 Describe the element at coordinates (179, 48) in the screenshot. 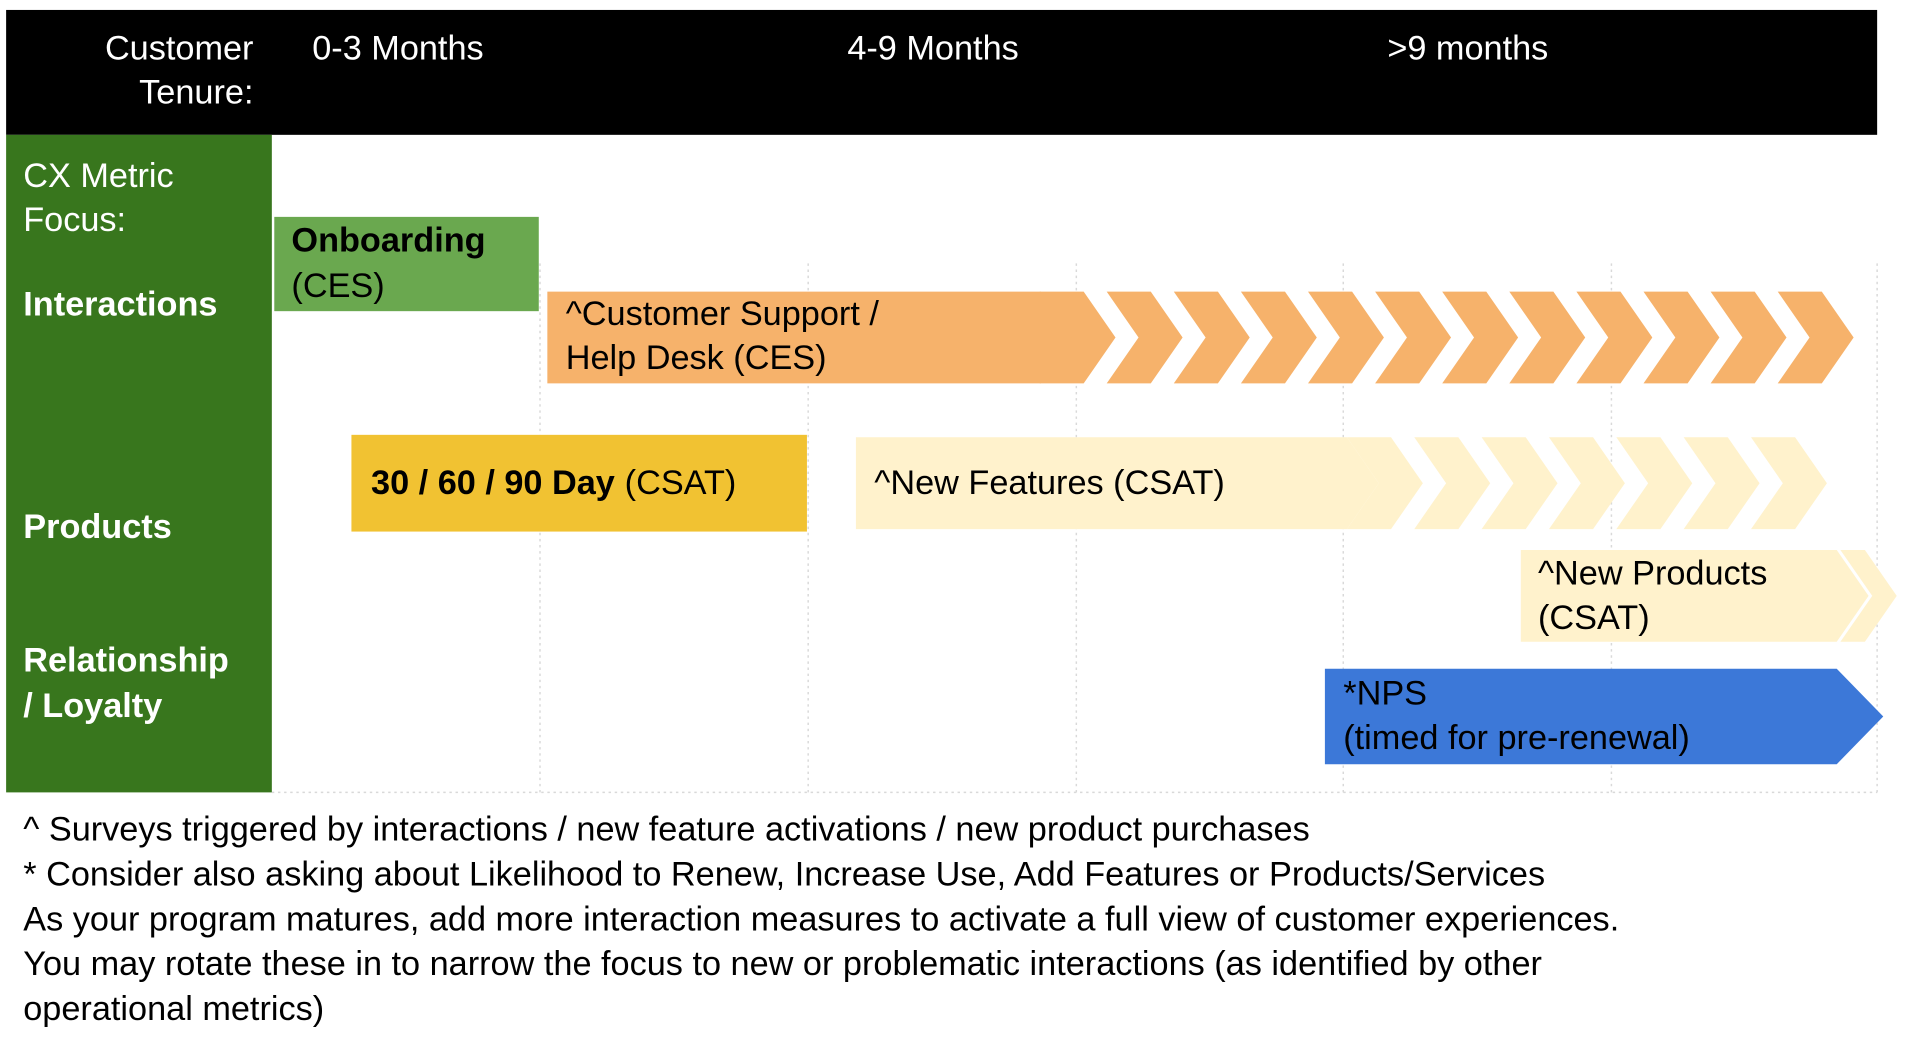

I see `tenure-label: Customer` at that location.